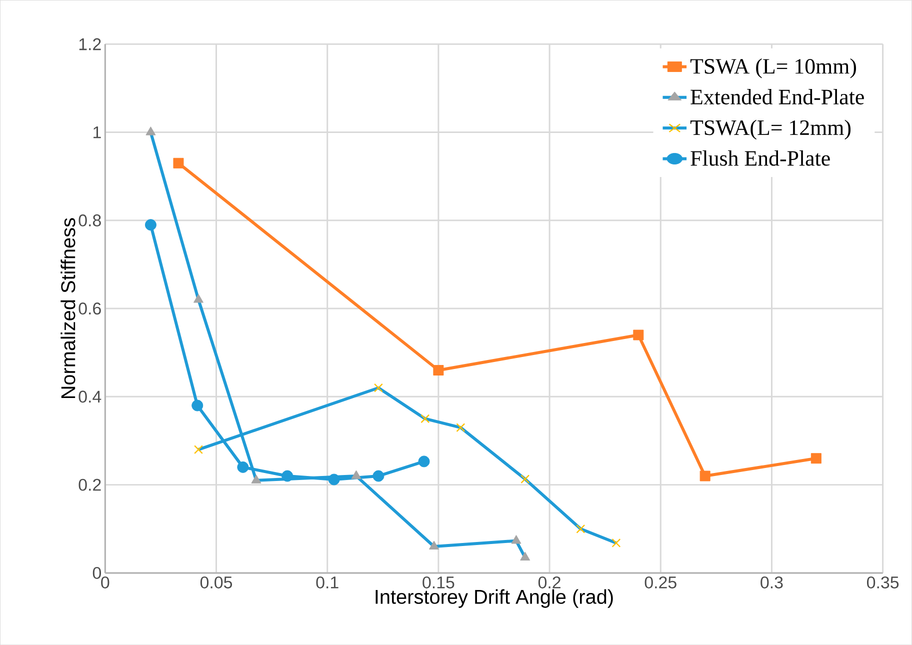  I want to click on x-tick-label: 0.05, so click(216, 582).